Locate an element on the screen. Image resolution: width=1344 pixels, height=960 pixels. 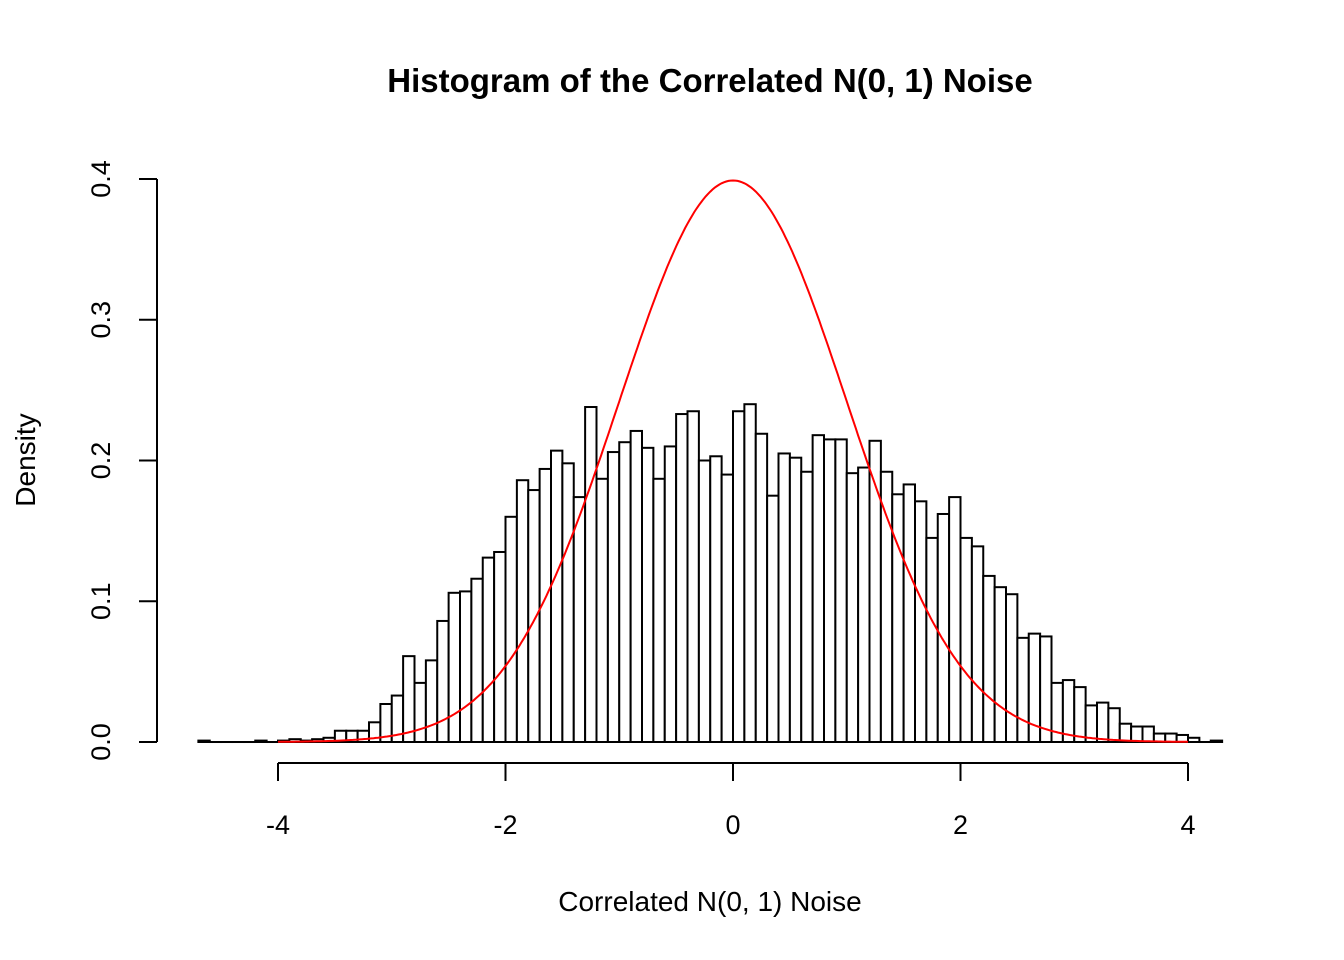
x-tick-label: 4 is located at coordinates (1187, 825).